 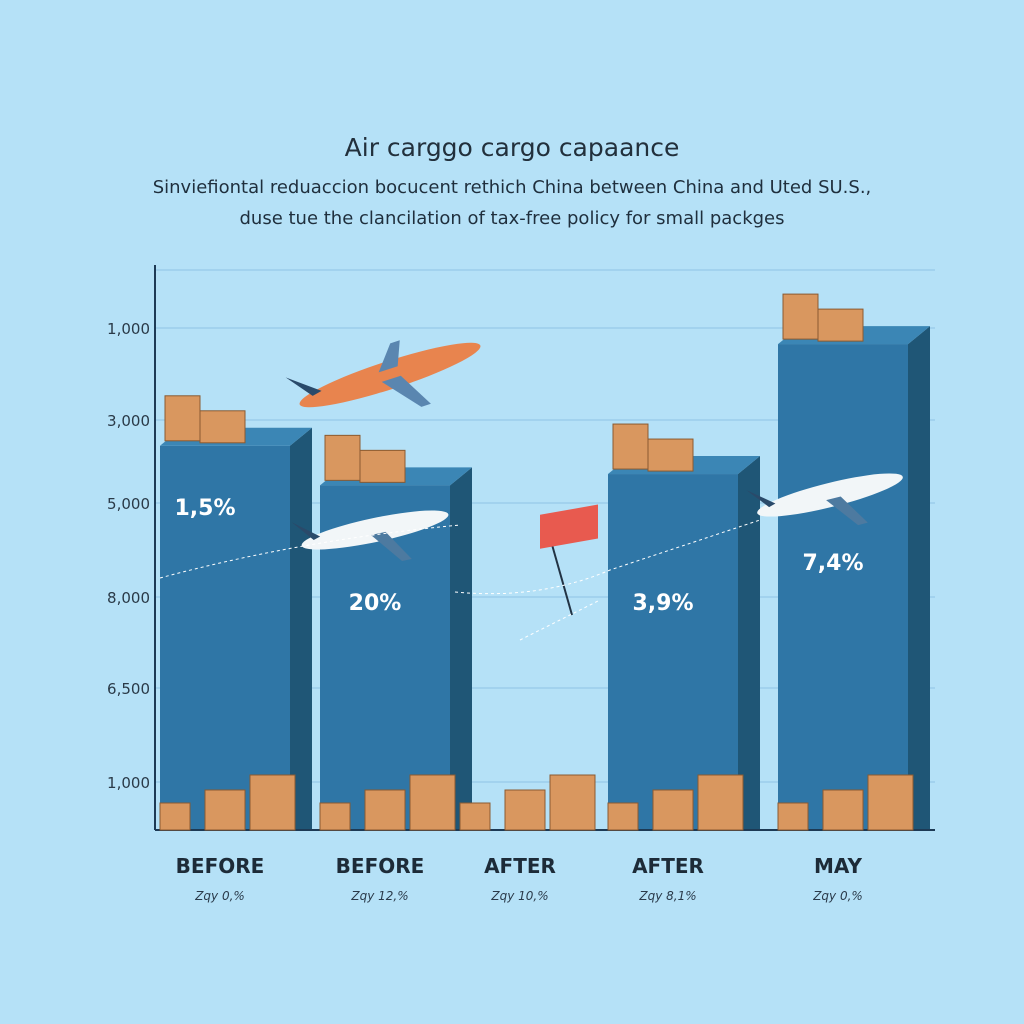 I want to click on us-flag-icon, so click(x=569, y=560).